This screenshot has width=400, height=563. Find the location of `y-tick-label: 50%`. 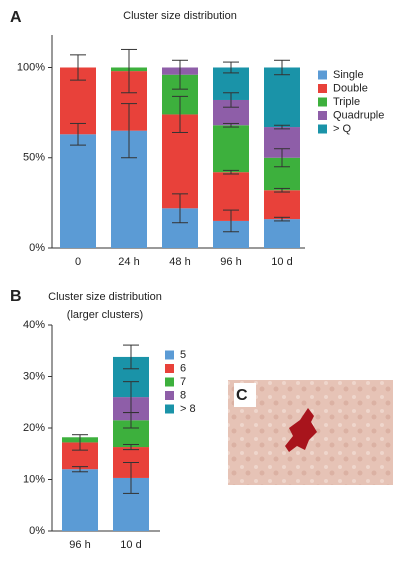

y-tick-label: 50% is located at coordinates (34, 158).